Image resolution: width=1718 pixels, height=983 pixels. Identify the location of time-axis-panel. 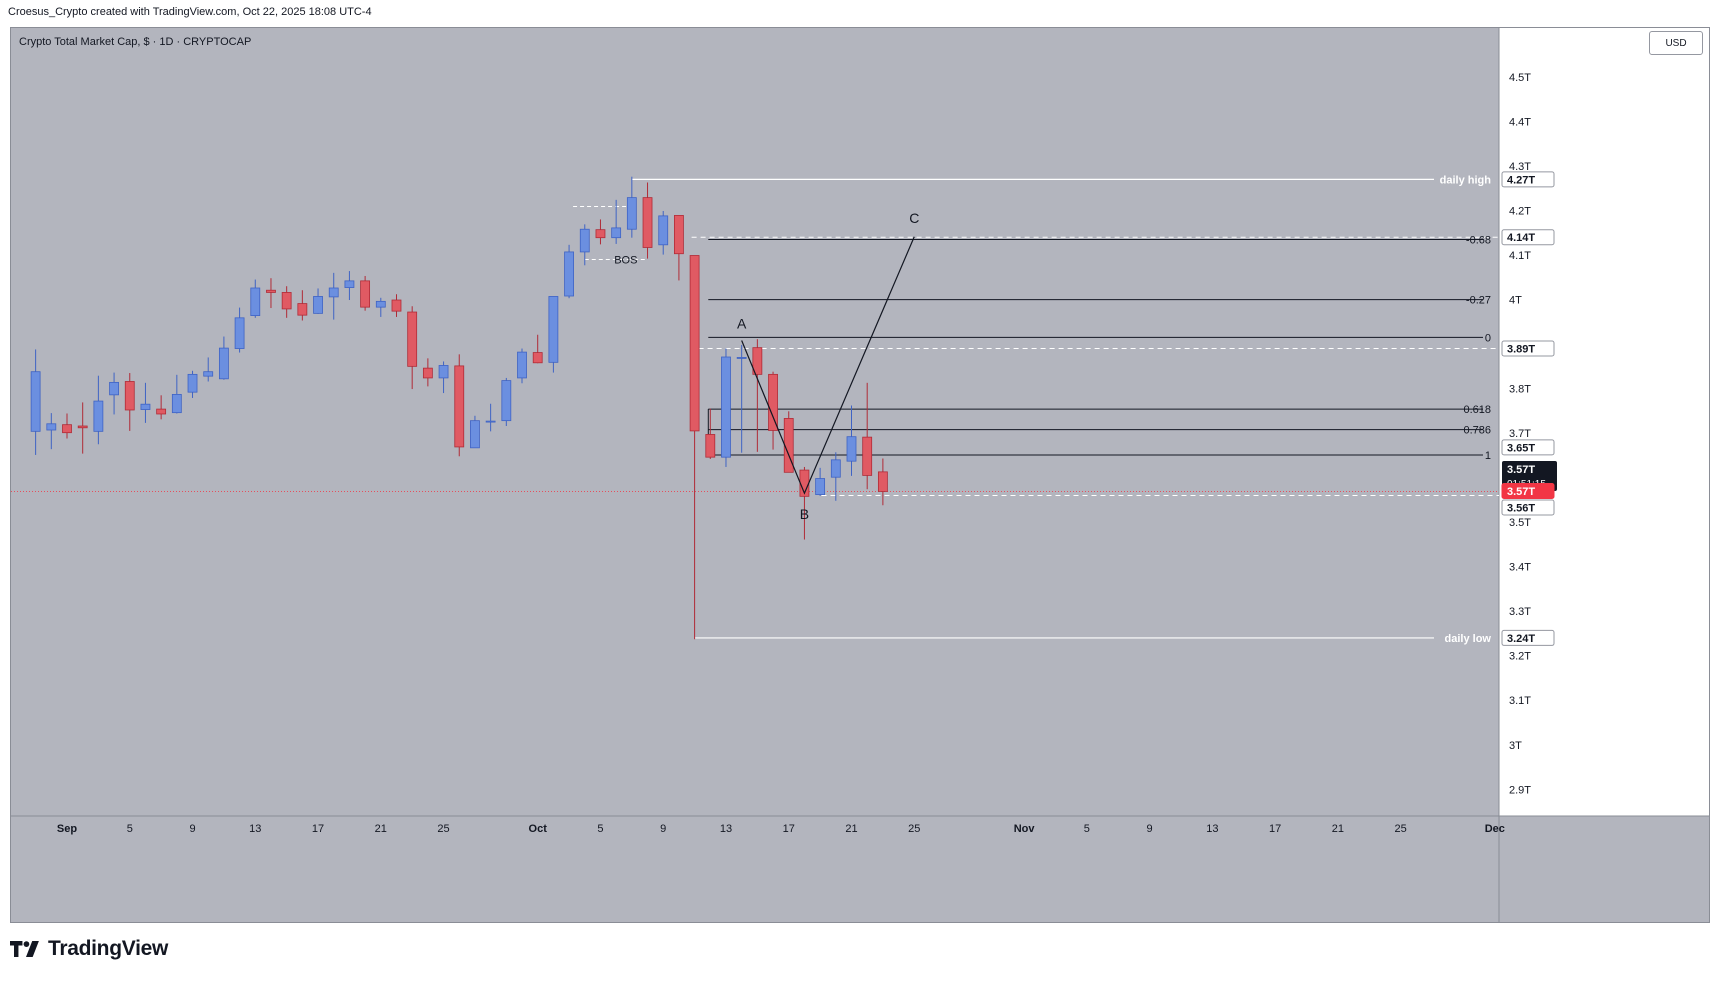
(860, 869).